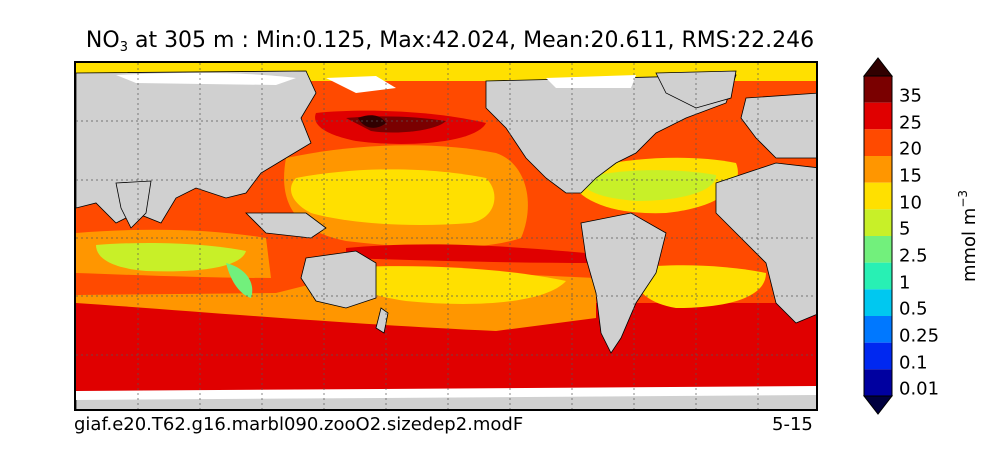 This screenshot has width=1008, height=466. What do you see at coordinates (102, 40) in the screenshot?
I see `title-var: NO` at bounding box center [102, 40].